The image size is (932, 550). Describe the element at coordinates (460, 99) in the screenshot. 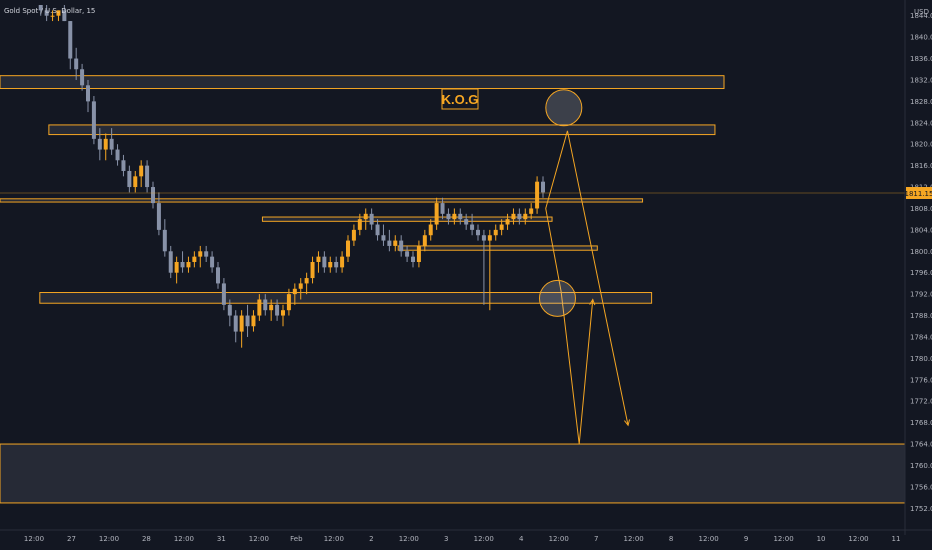

I see `kog-label: K.O.G` at that location.